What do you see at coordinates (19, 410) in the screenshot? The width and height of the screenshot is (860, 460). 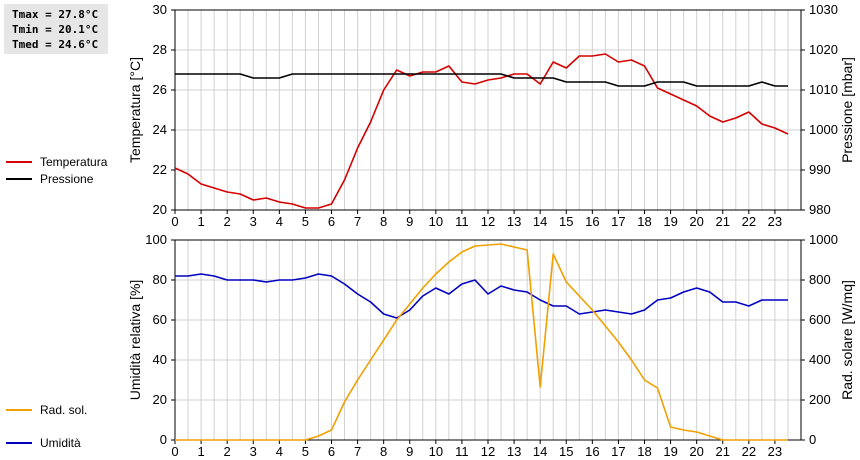 I see `legend-swatch-rad-sol` at bounding box center [19, 410].